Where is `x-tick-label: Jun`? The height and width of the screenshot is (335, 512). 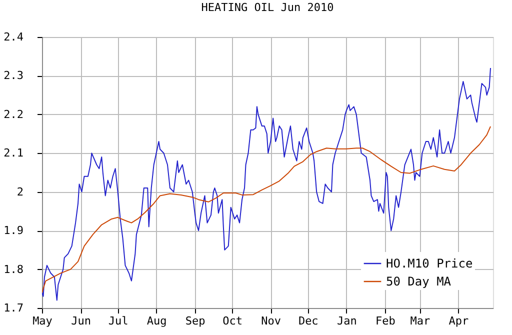 x-tick-label: Jun is located at coordinates (81, 321).